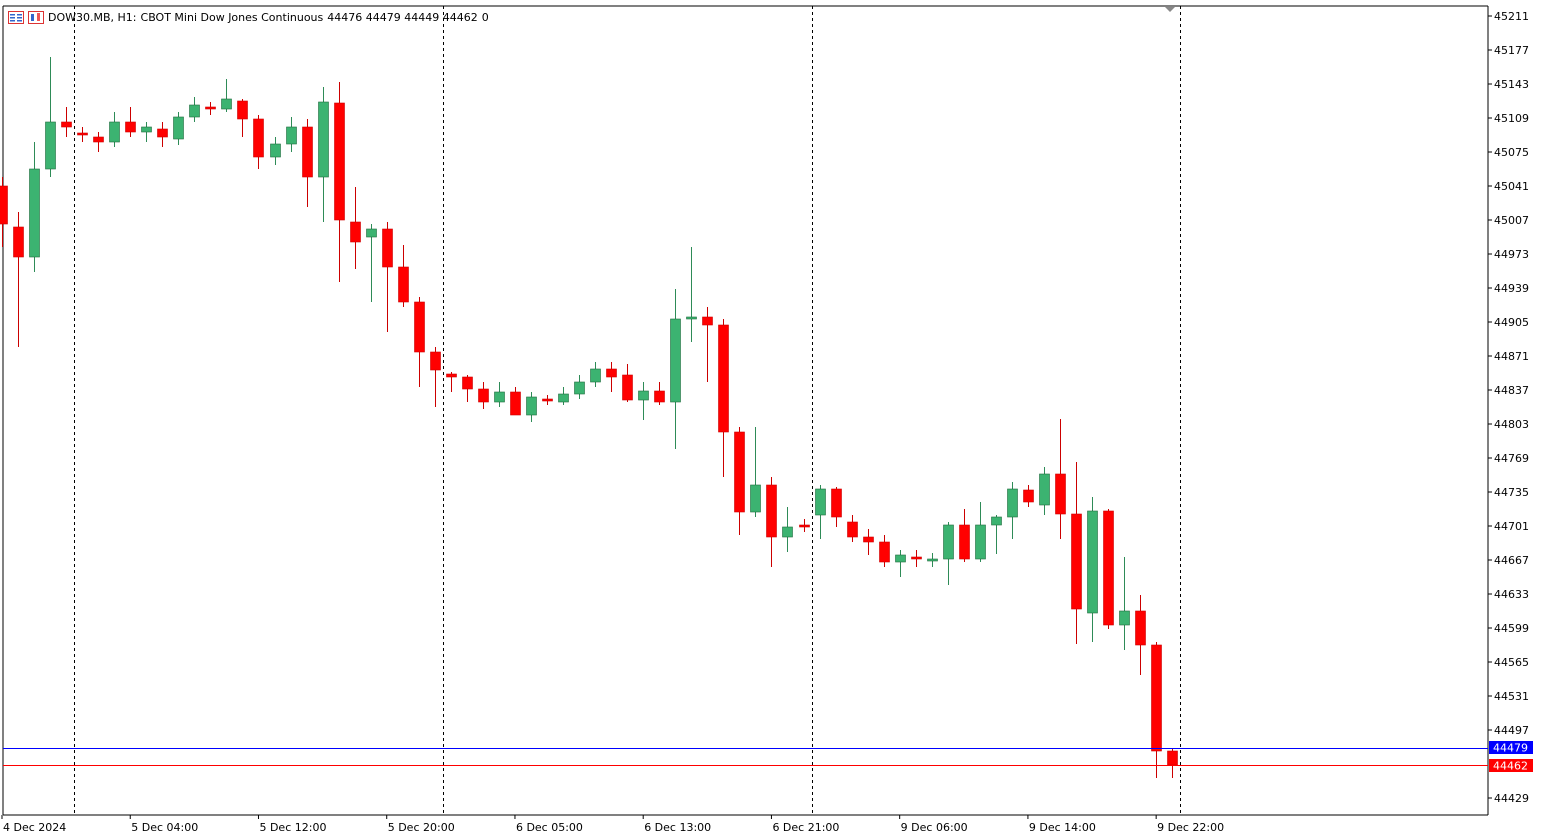 This screenshot has height=834, width=1553. Describe the element at coordinates (36, 17) in the screenshot. I see `one-click-trading-icon` at that location.